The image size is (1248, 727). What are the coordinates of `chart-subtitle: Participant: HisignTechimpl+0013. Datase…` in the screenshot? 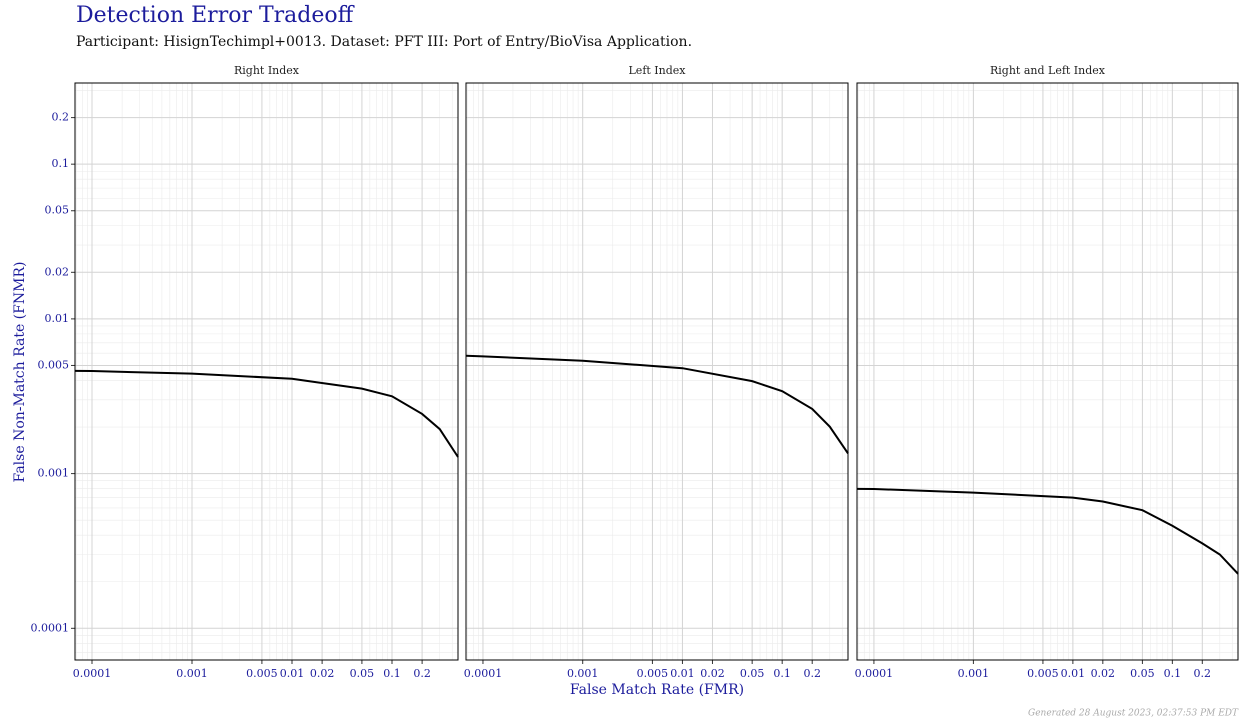 It's located at (384, 42).